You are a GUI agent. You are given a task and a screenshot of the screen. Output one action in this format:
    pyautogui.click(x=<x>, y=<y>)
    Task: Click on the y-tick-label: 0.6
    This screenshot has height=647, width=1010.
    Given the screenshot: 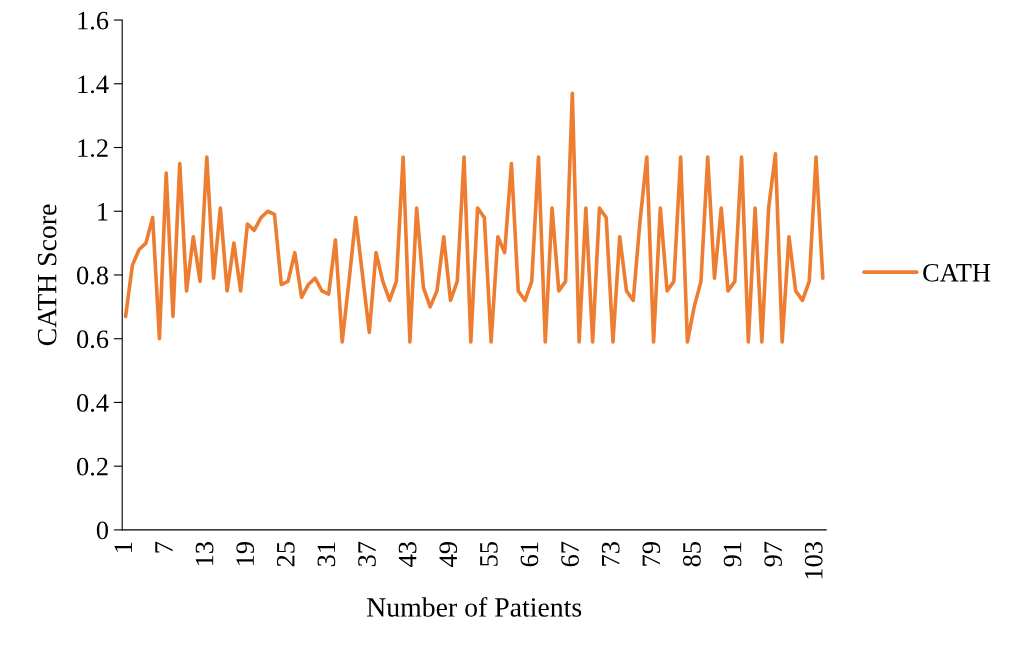 What is the action you would take?
    pyautogui.click(x=93, y=339)
    